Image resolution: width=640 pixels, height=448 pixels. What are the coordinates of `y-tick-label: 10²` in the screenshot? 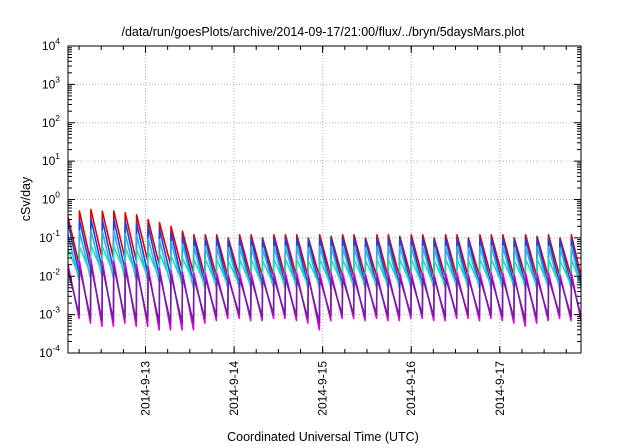 It's located at (51, 121).